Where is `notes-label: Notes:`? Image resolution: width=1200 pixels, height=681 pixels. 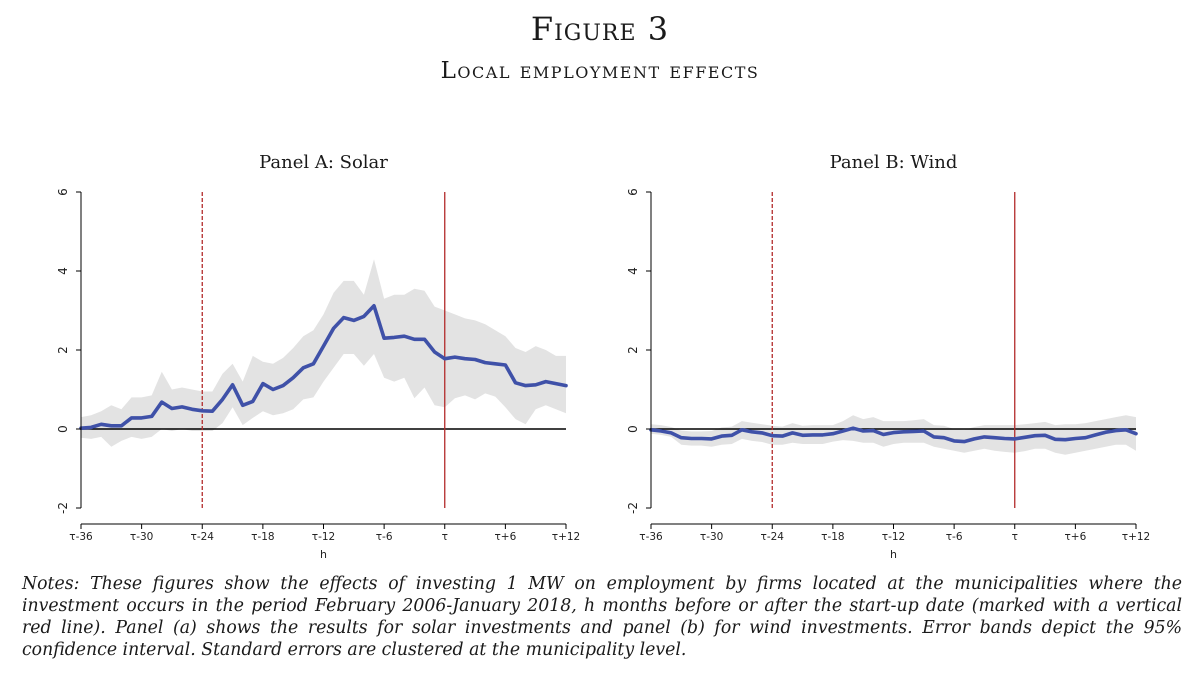
notes-label: Notes: is located at coordinates (51, 584).